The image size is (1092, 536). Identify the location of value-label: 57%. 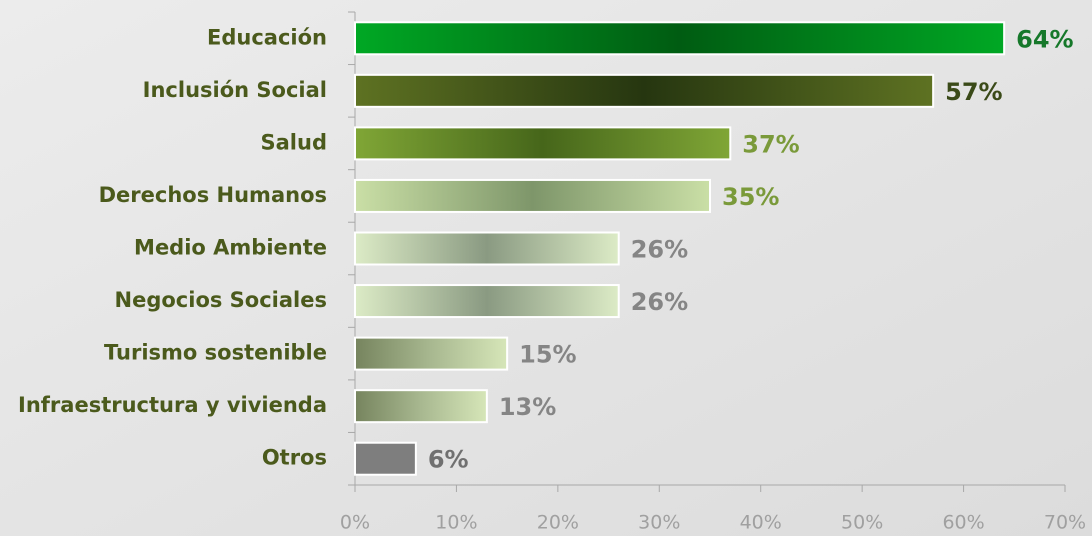
(973, 92).